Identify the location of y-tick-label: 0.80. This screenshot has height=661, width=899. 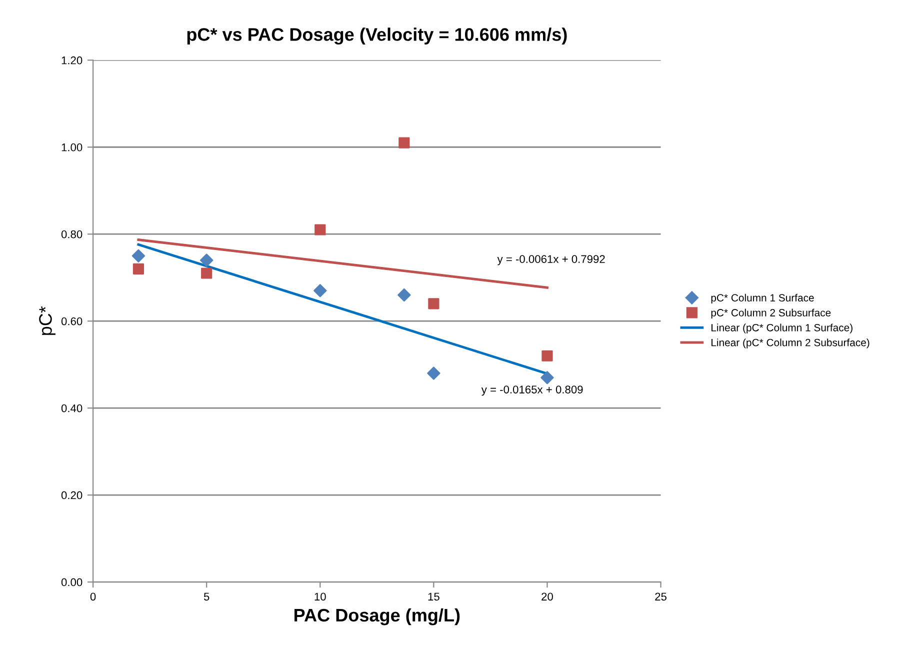
(71, 234).